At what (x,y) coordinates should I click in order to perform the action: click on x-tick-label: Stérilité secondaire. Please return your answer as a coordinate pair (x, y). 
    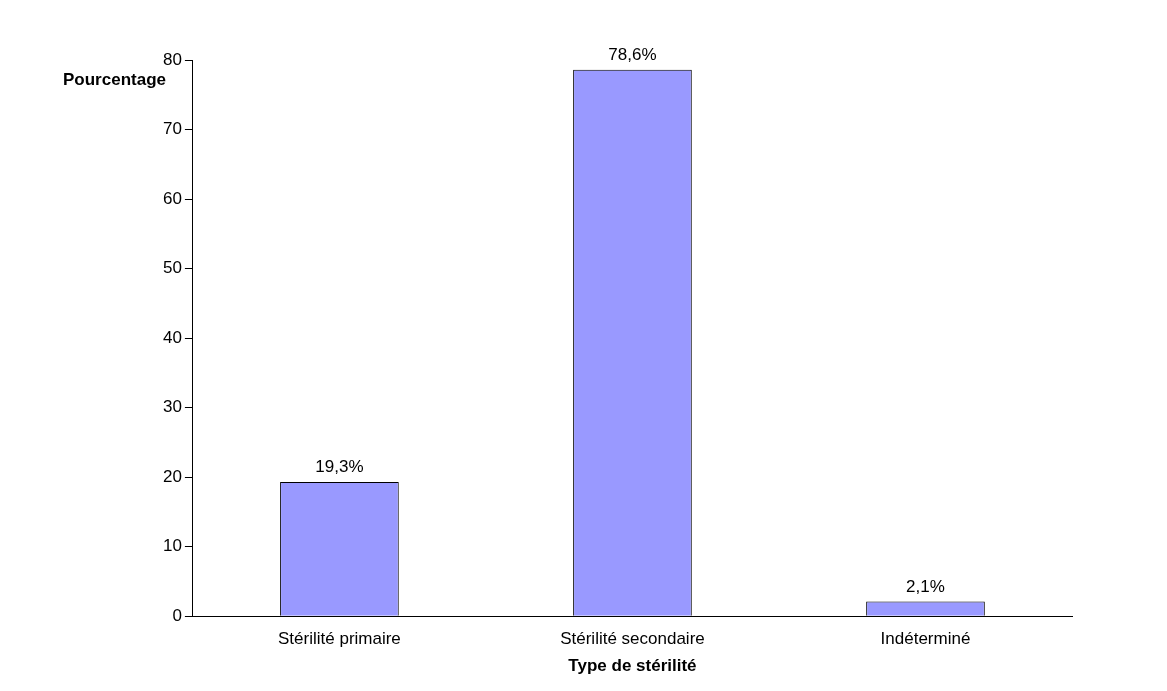
    Looking at the image, I should click on (632, 639).